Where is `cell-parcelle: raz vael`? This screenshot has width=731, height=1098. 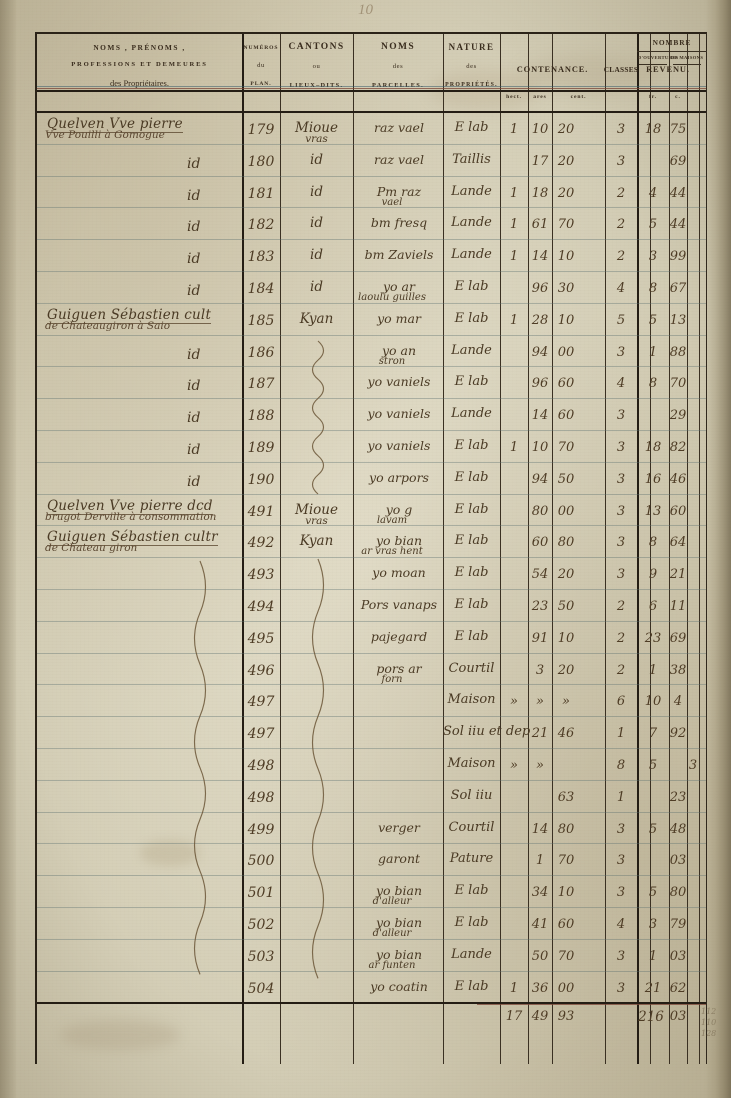
cell-parcelle: raz vael is located at coordinates (399, 159).